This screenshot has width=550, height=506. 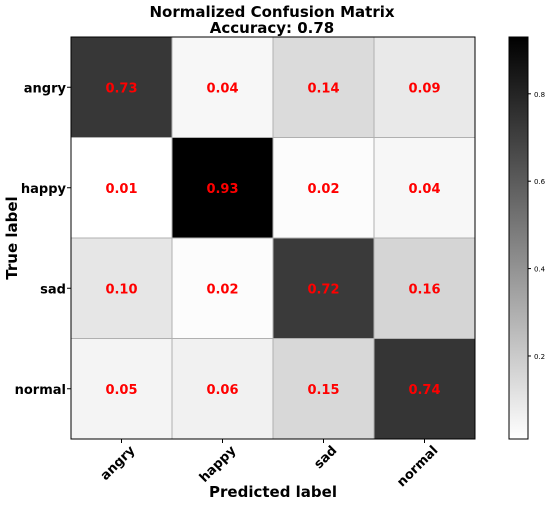 What do you see at coordinates (40, 390) in the screenshot?
I see `y-tick-label: normal` at bounding box center [40, 390].